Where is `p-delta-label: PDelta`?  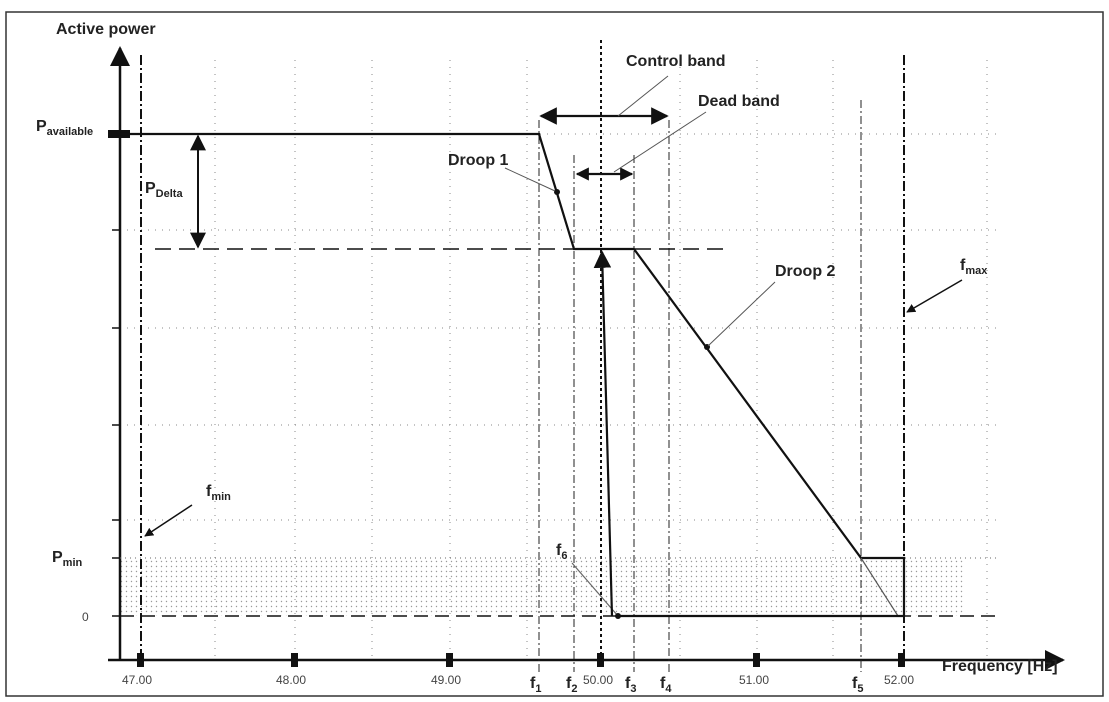 p-delta-label: PDelta is located at coordinates (164, 190).